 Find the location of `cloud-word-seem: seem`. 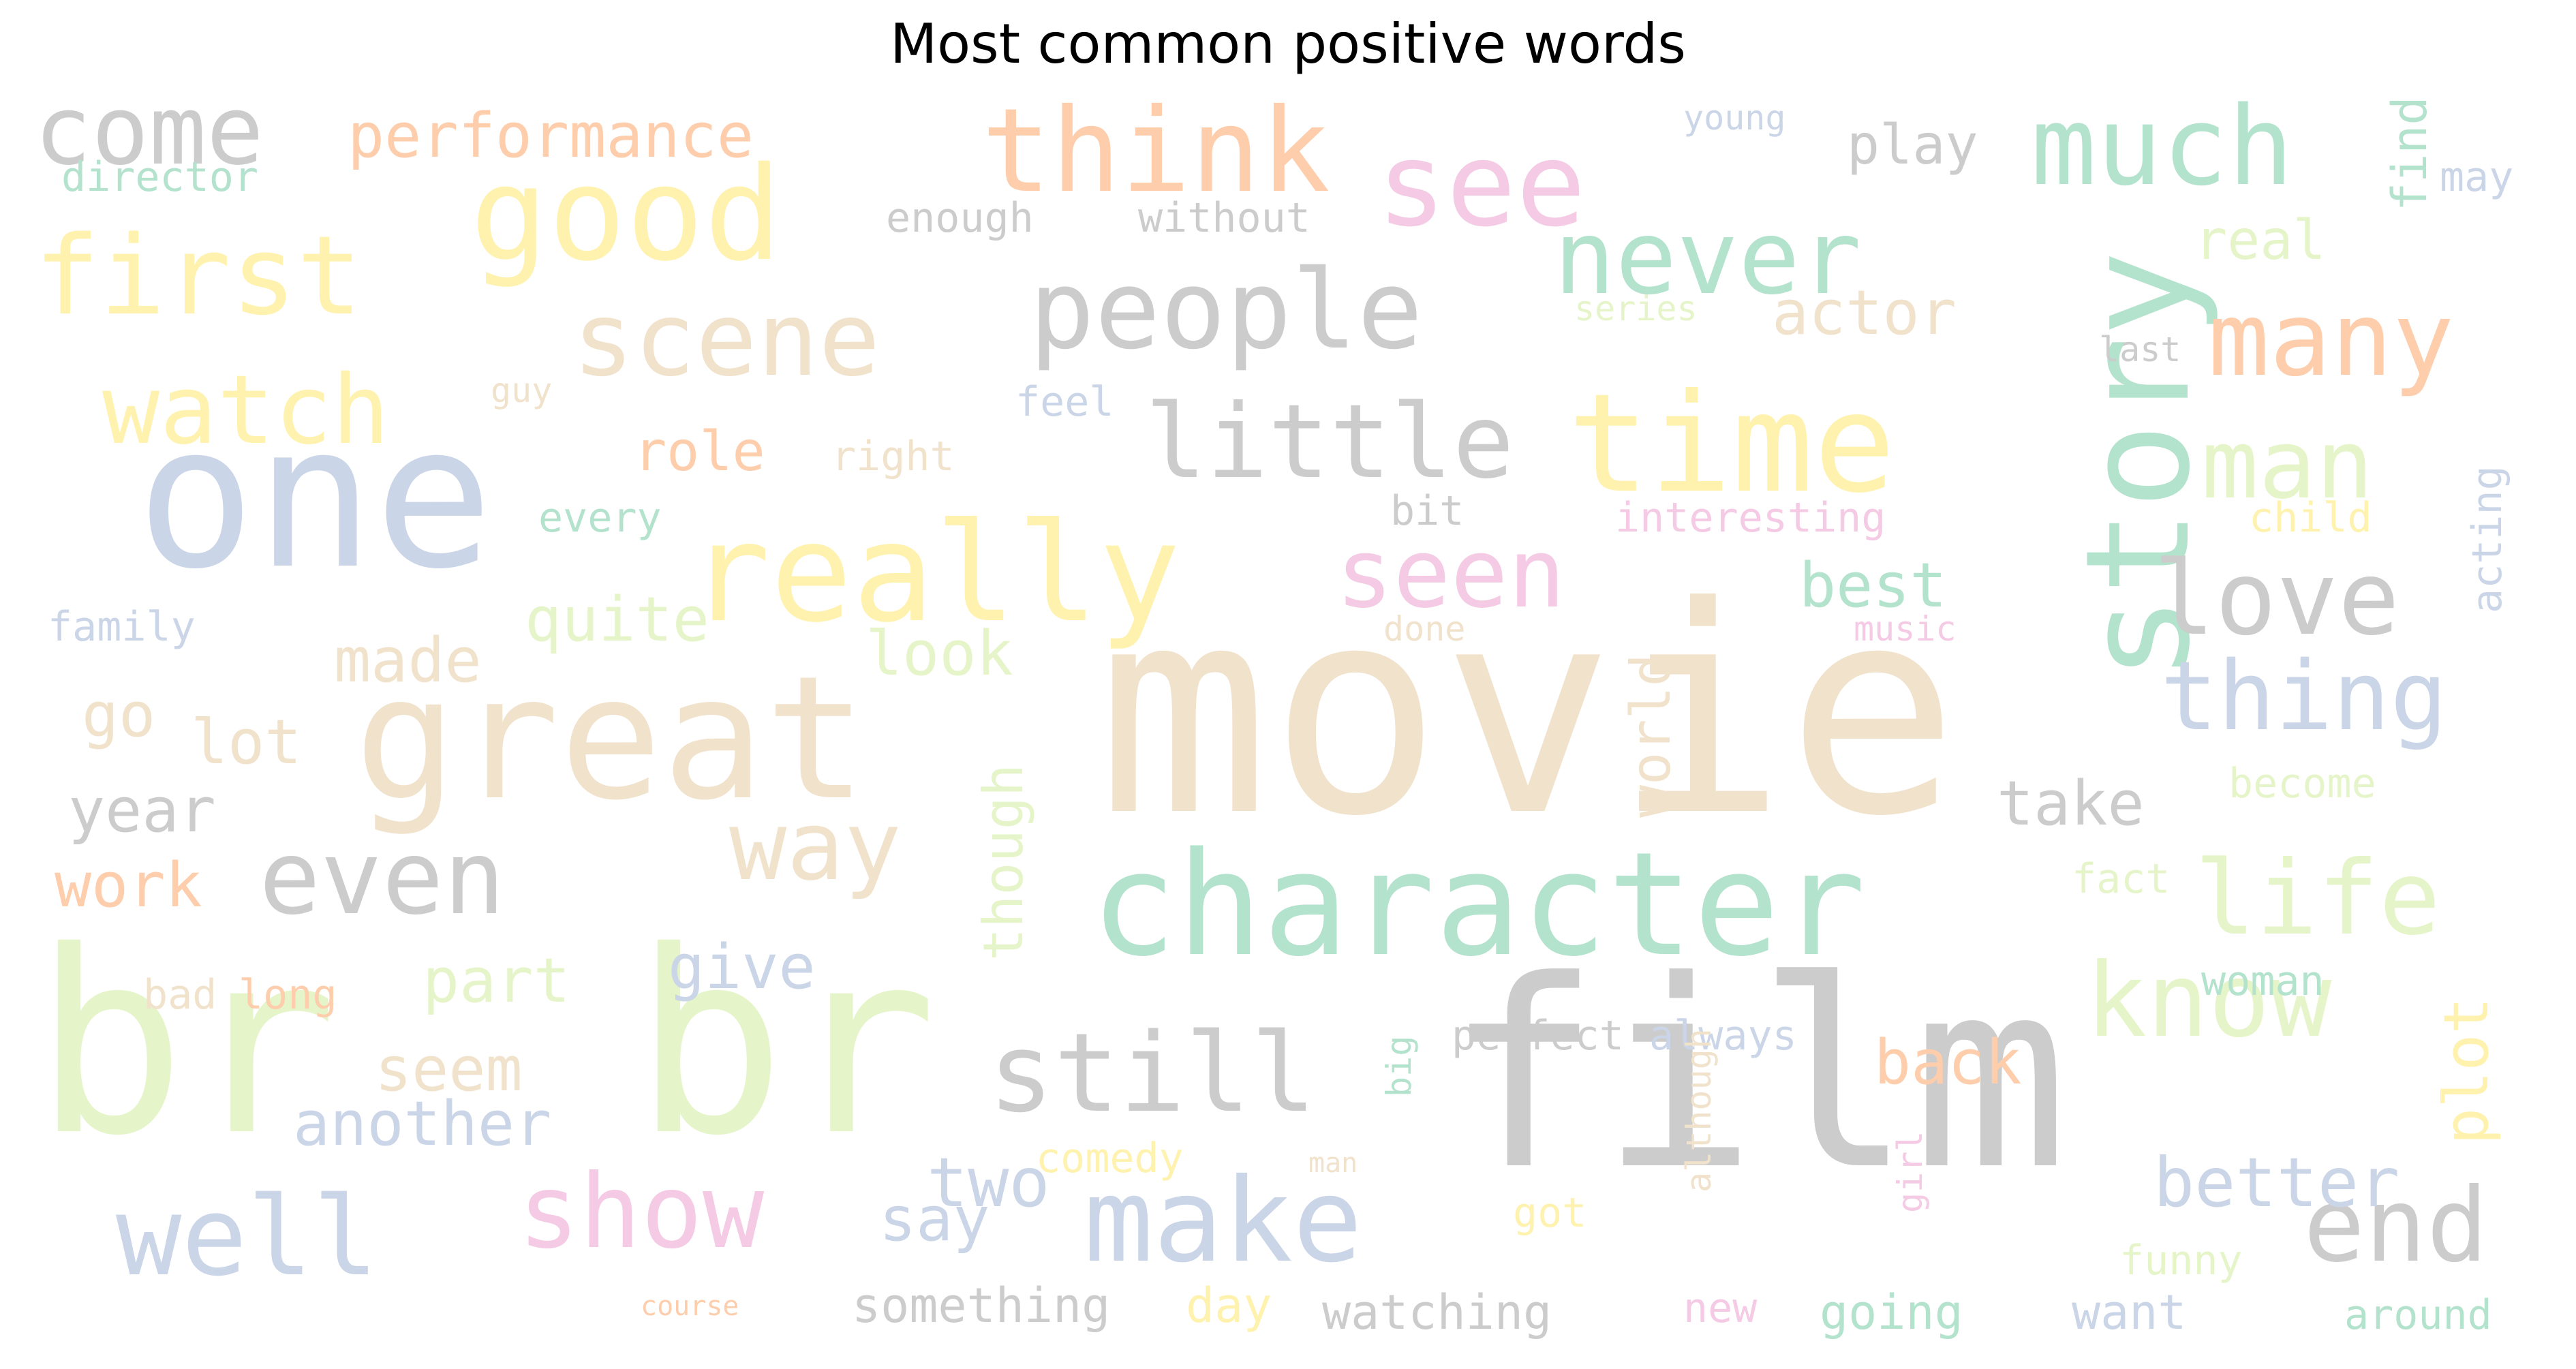

cloud-word-seem: seem is located at coordinates (449, 1069).